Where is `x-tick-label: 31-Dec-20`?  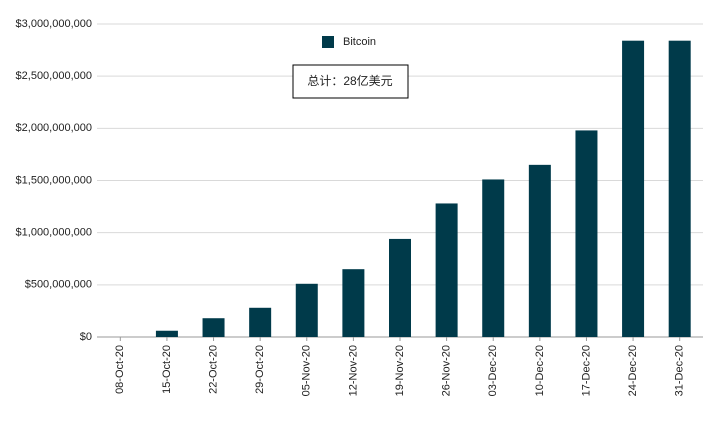 x-tick-label: 31-Dec-20 is located at coordinates (680, 370).